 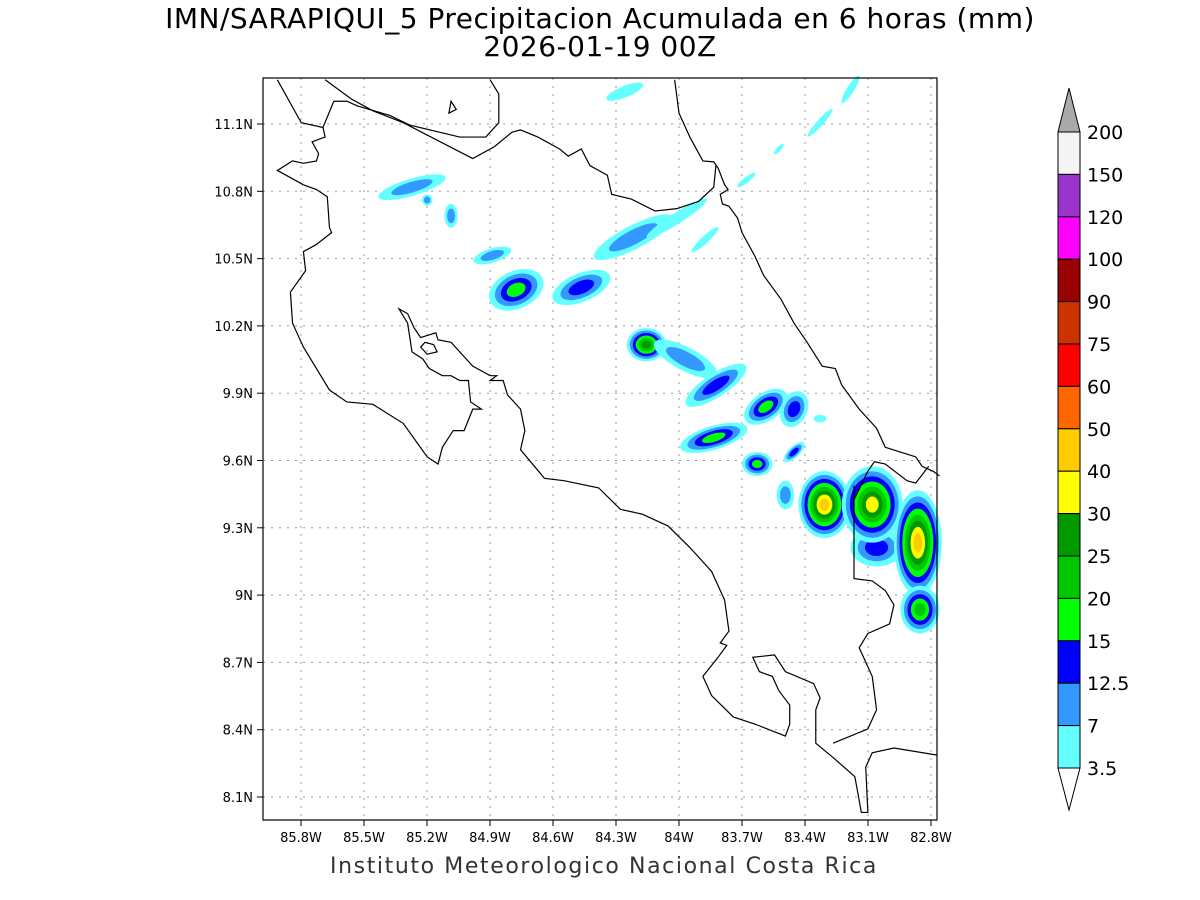 What do you see at coordinates (233, 192) in the screenshot?
I see `lat-tick-label: 10.8N` at bounding box center [233, 192].